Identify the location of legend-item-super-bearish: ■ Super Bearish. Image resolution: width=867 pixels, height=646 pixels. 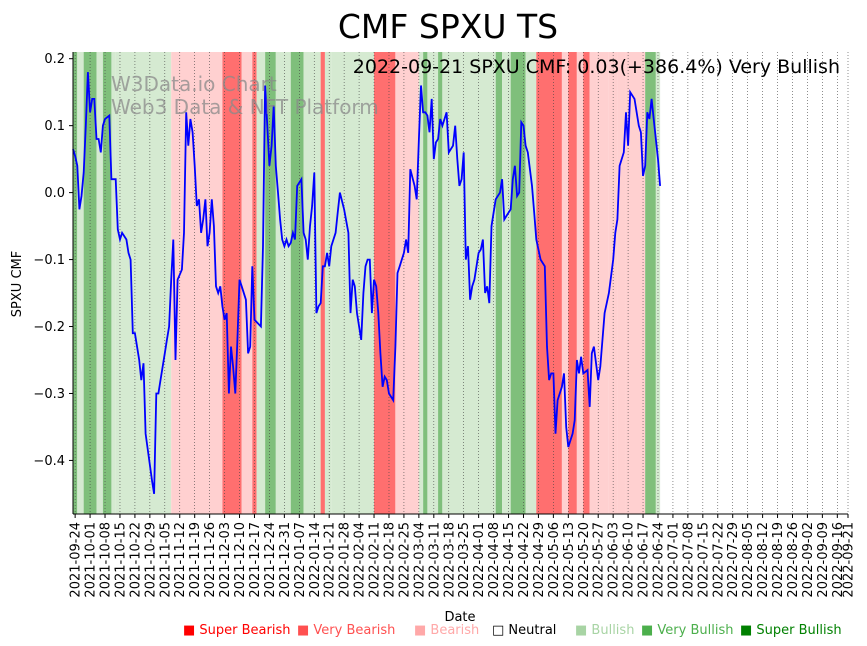
(237, 630).